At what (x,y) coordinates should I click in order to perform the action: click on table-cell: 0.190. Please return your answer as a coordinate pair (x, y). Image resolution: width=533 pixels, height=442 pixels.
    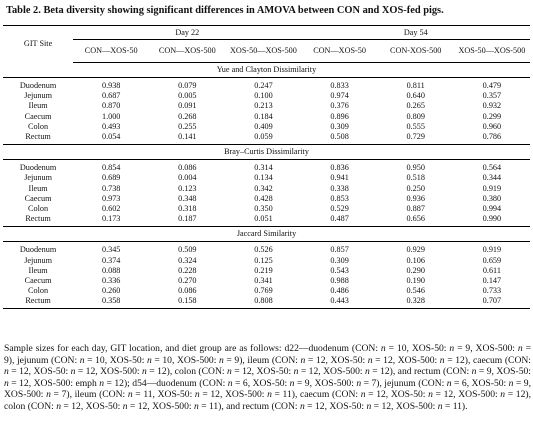
    Looking at the image, I should click on (415, 280).